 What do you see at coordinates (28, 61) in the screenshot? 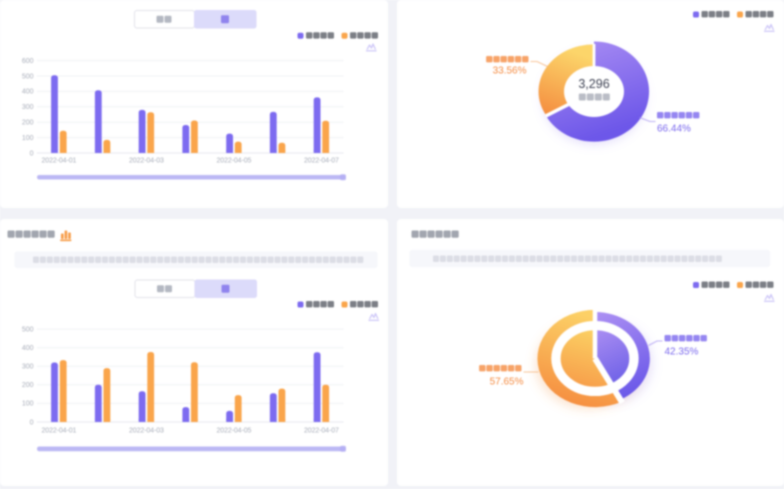
I see `svg-text: 600` at bounding box center [28, 61].